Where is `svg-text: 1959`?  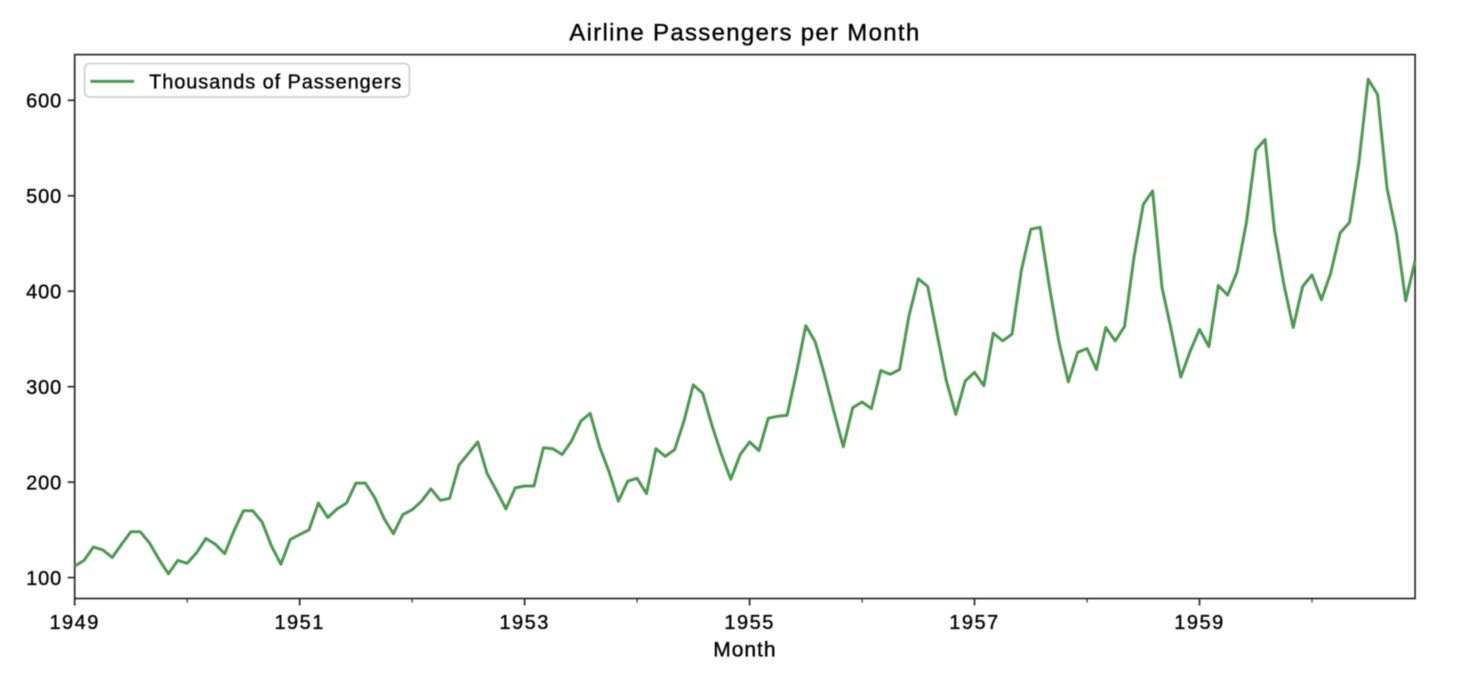 svg-text: 1959 is located at coordinates (1199, 623).